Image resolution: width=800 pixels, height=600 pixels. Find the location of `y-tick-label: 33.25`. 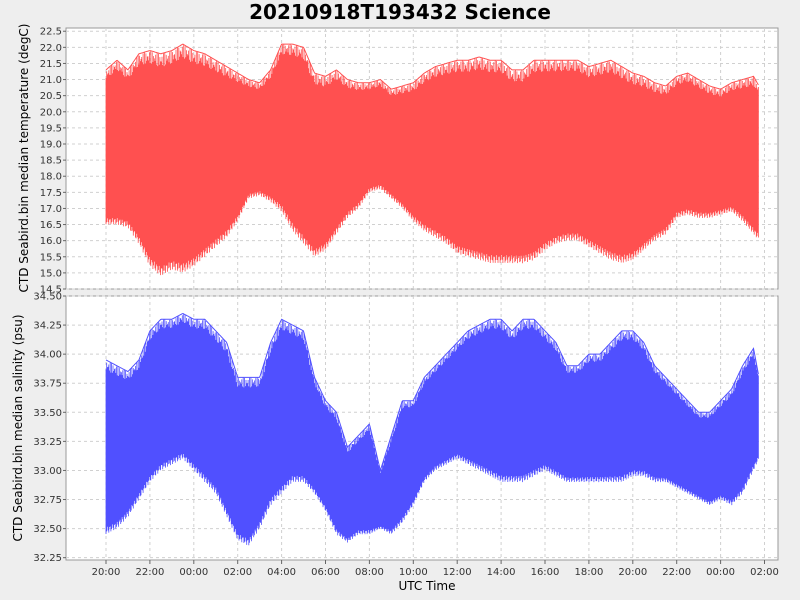

y-tick-label: 33.25 is located at coordinates (47, 442).